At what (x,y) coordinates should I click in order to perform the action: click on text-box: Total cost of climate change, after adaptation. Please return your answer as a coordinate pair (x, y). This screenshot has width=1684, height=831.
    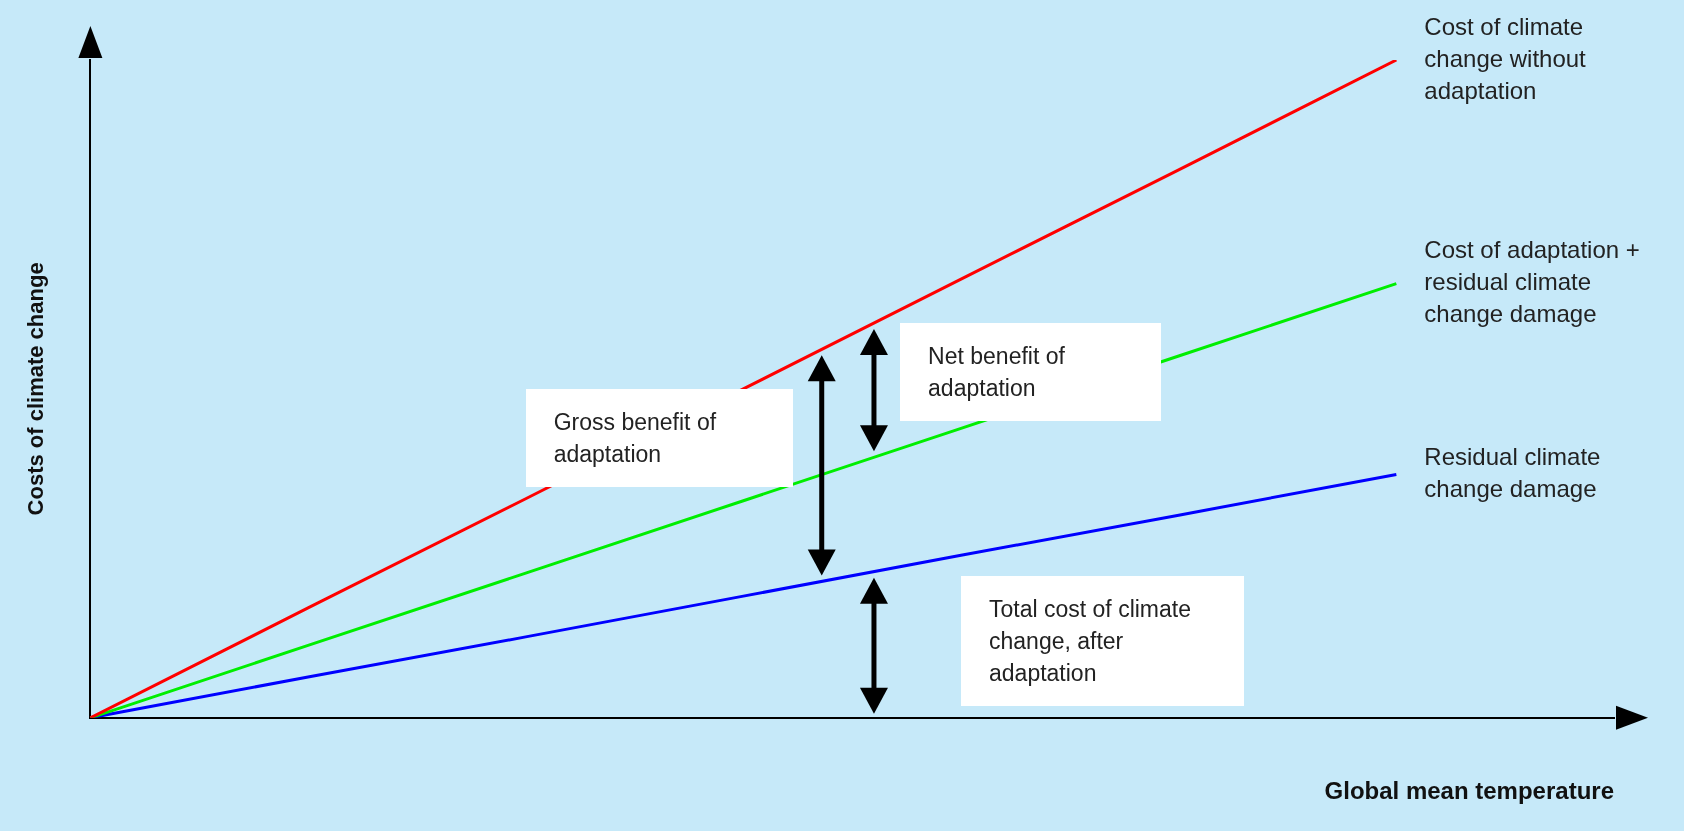
    Looking at the image, I should click on (1102, 641).